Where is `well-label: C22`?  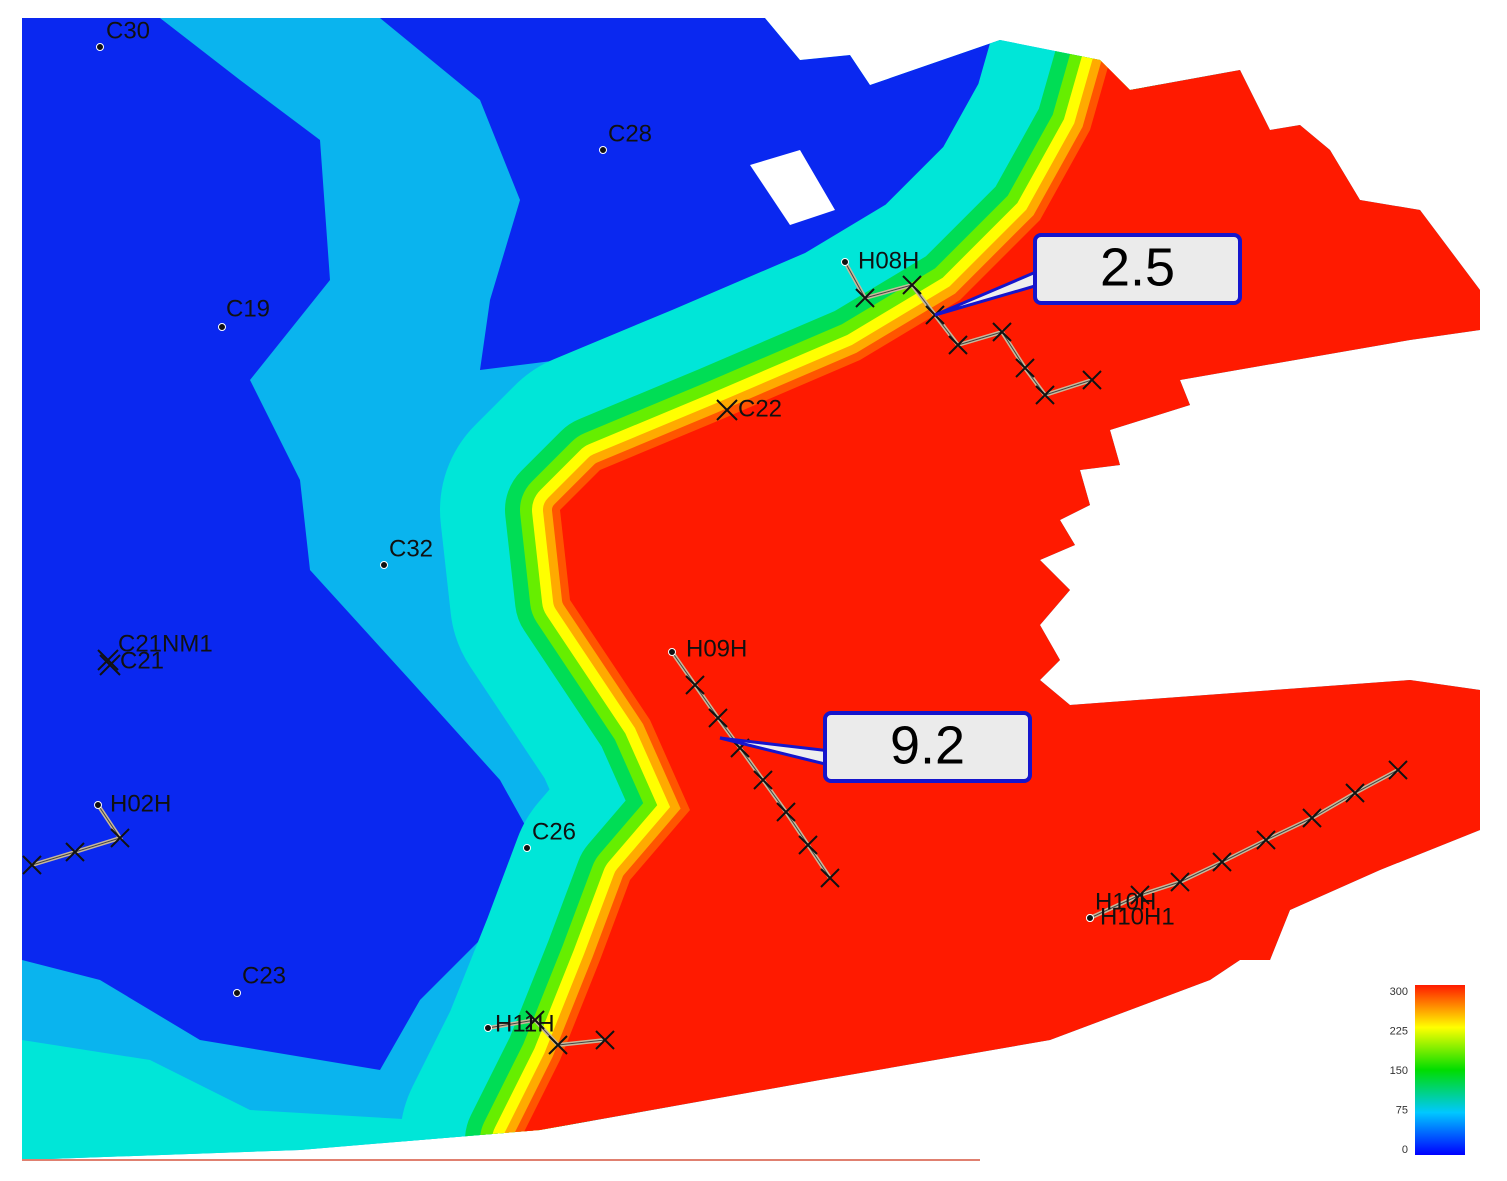
well-label: C22 is located at coordinates (760, 408).